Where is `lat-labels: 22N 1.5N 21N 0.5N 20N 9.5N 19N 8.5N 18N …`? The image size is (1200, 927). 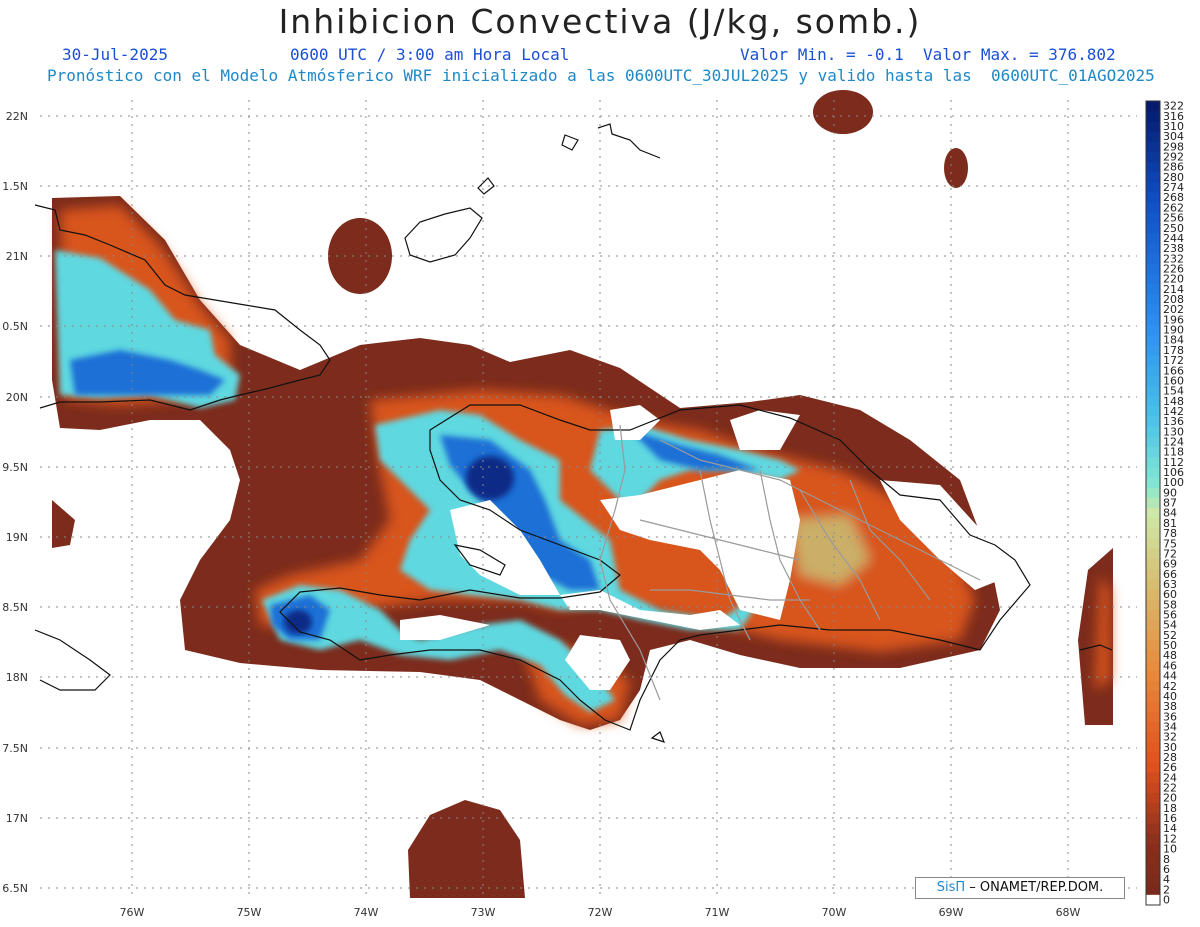
lat-labels: 22N 1.5N 21N 0.5N 20N 9.5N 19N 8.5N 18N … is located at coordinates (15, 502).